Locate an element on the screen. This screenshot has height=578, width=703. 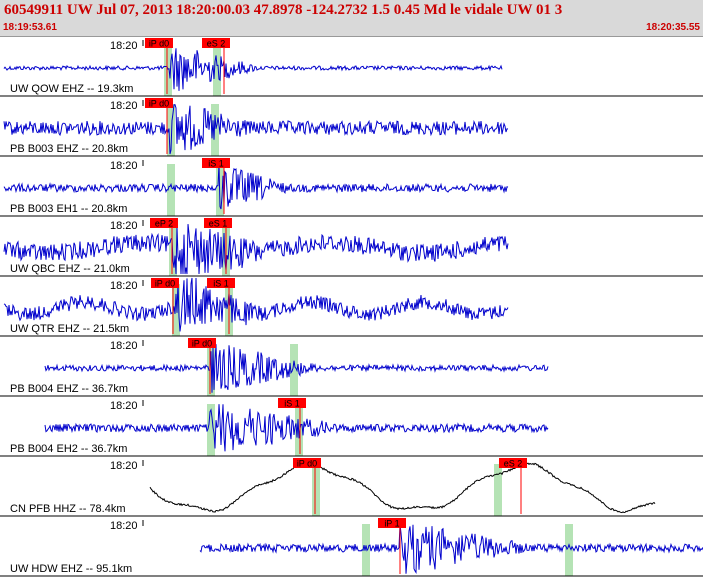
station-label: PB B004 EH2 -- 36.7km is located at coordinates (68, 449).